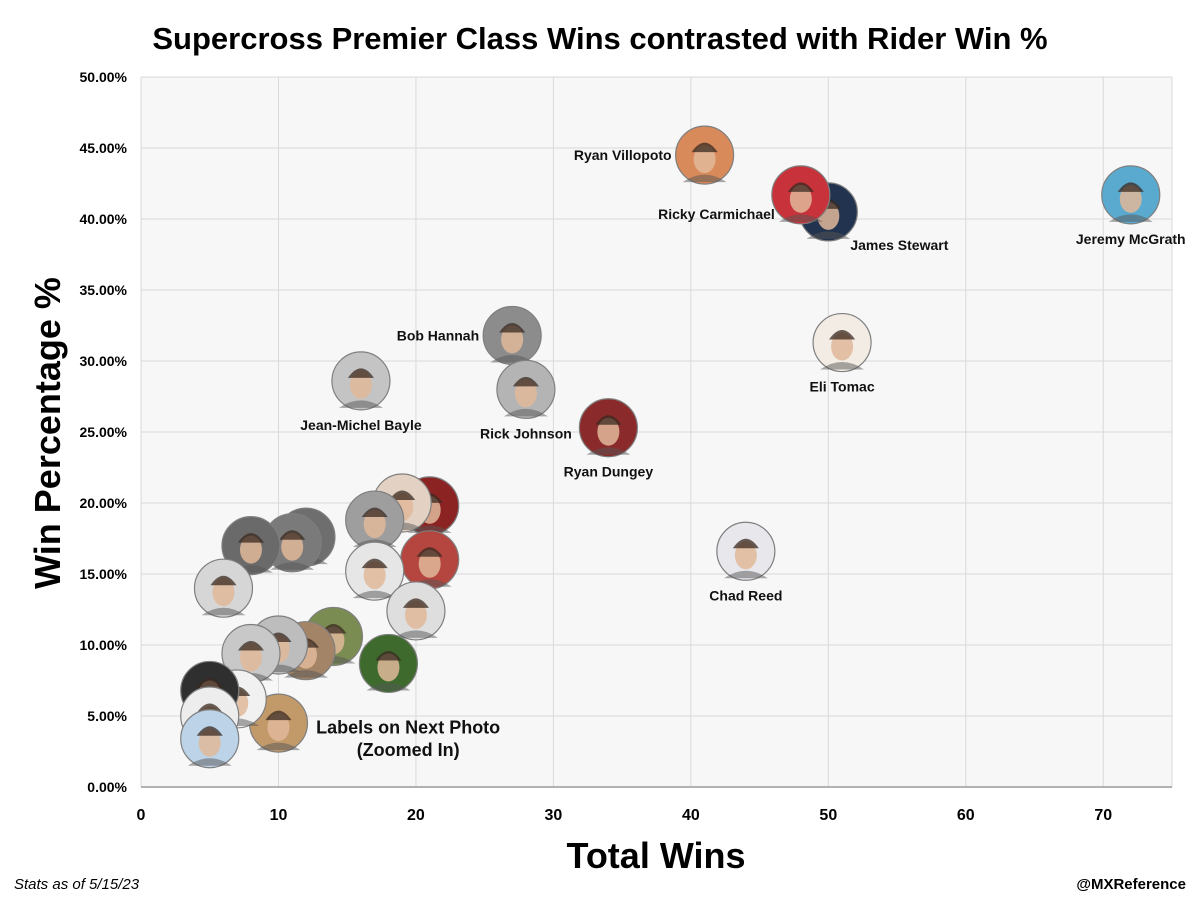 Image resolution: width=1200 pixels, height=900 pixels. What do you see at coordinates (438, 335) in the screenshot?
I see `rider-name-label: Bob Hannah` at bounding box center [438, 335].